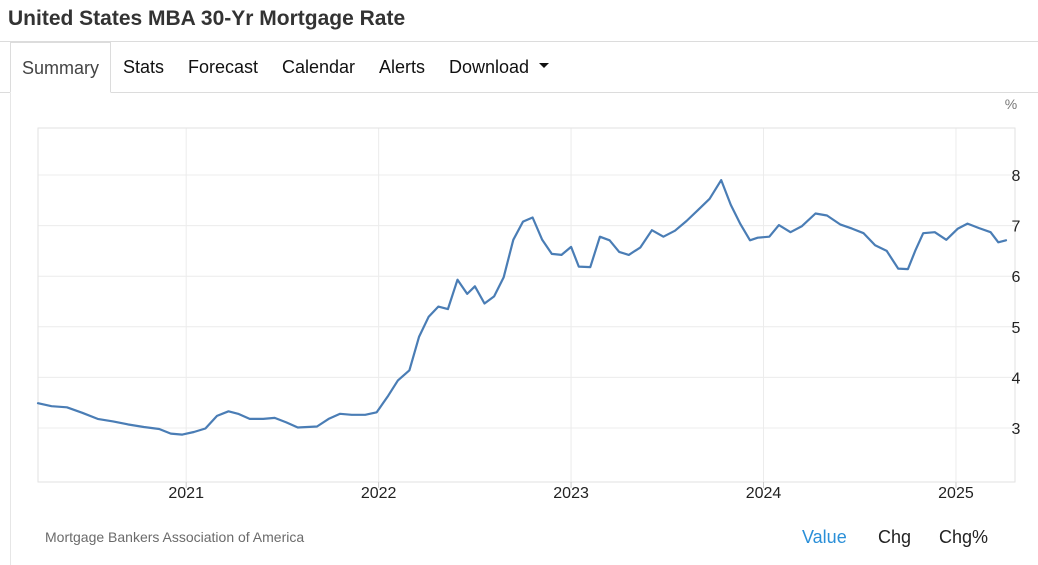  Describe the element at coordinates (956, 493) in the screenshot. I see `x-tick-label: 2025` at that location.